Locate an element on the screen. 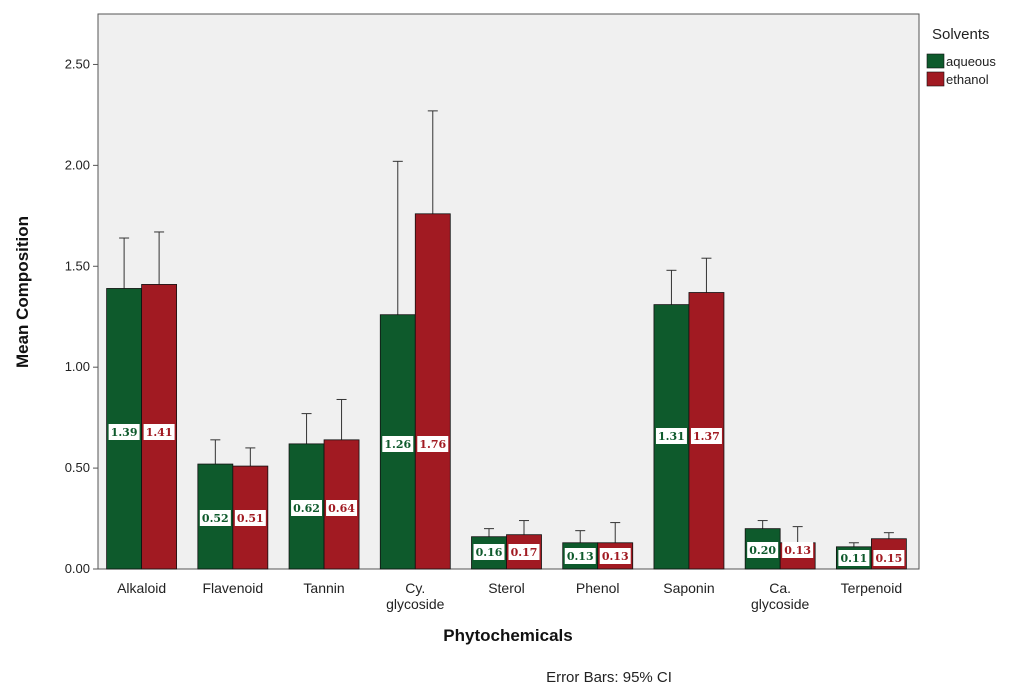 The image size is (1018, 686). x-axis-title: Phytochemicals is located at coordinates (507, 635).